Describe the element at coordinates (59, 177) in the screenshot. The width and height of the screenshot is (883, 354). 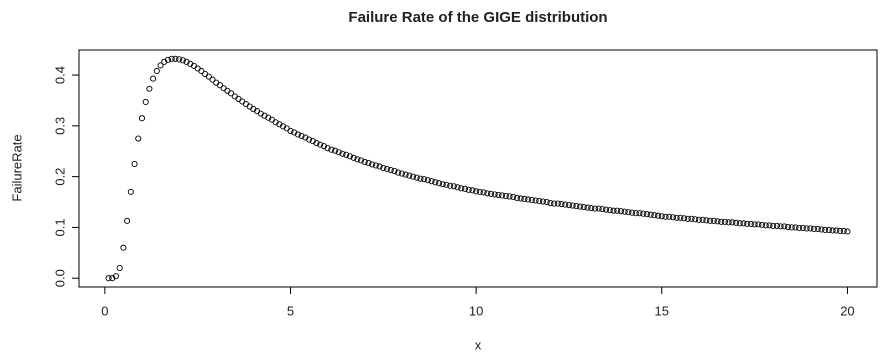
I see `y-tick-label: 0.2` at that location.